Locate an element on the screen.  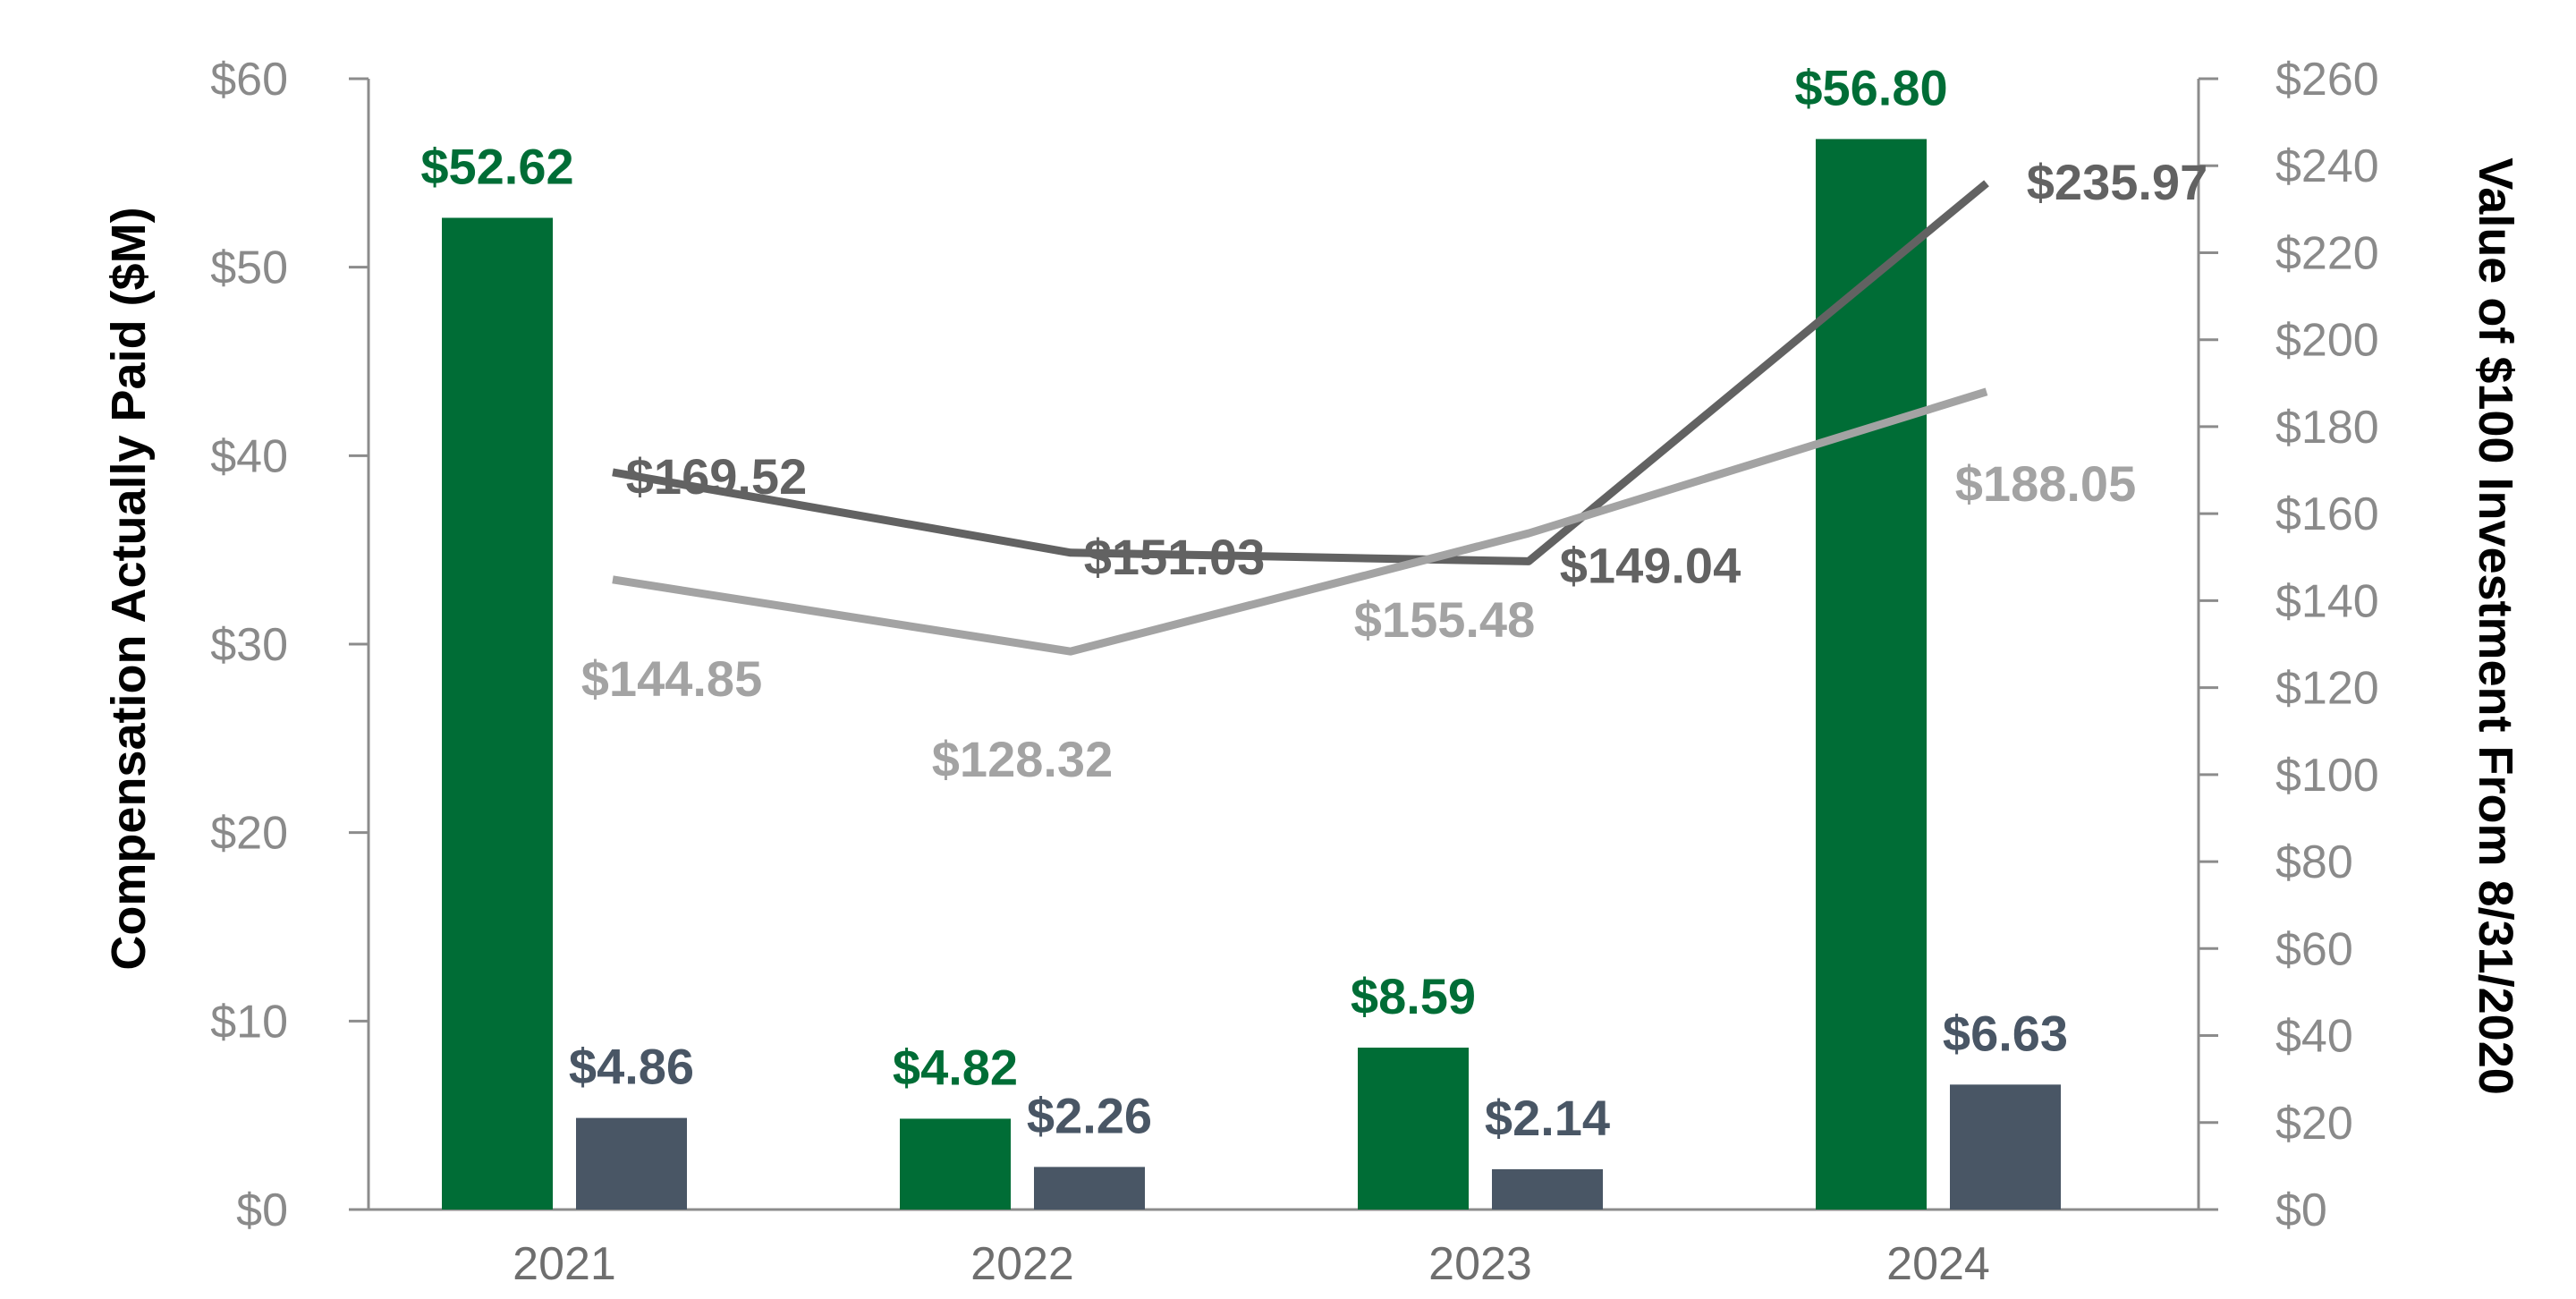
bar-data-label: $2.26 is located at coordinates (1089, 1115).